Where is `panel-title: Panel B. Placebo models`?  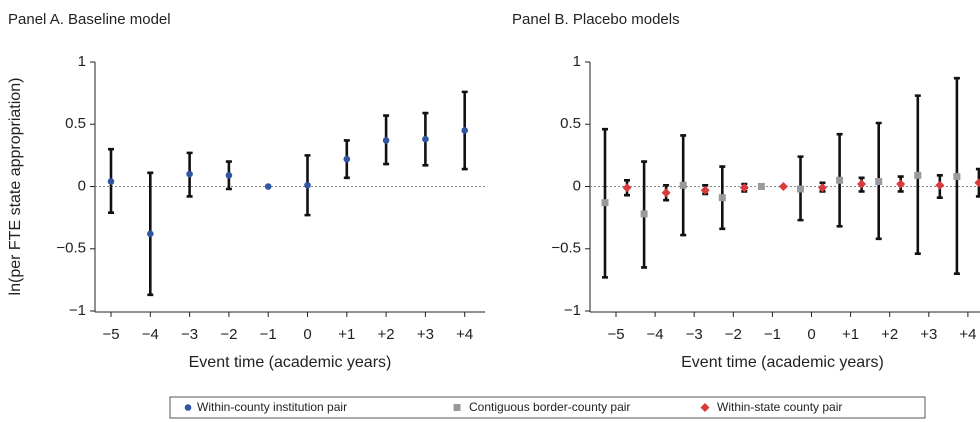 panel-title: Panel B. Placebo models is located at coordinates (596, 19).